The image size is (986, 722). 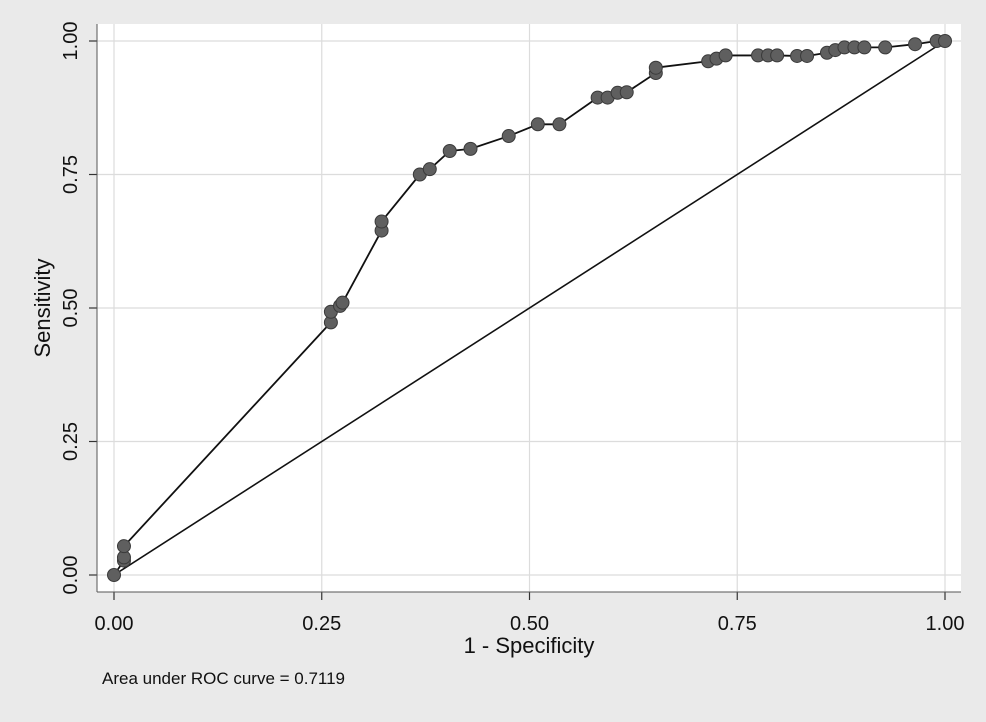 I want to click on x-tick-label: 1.00, so click(x=945, y=624).